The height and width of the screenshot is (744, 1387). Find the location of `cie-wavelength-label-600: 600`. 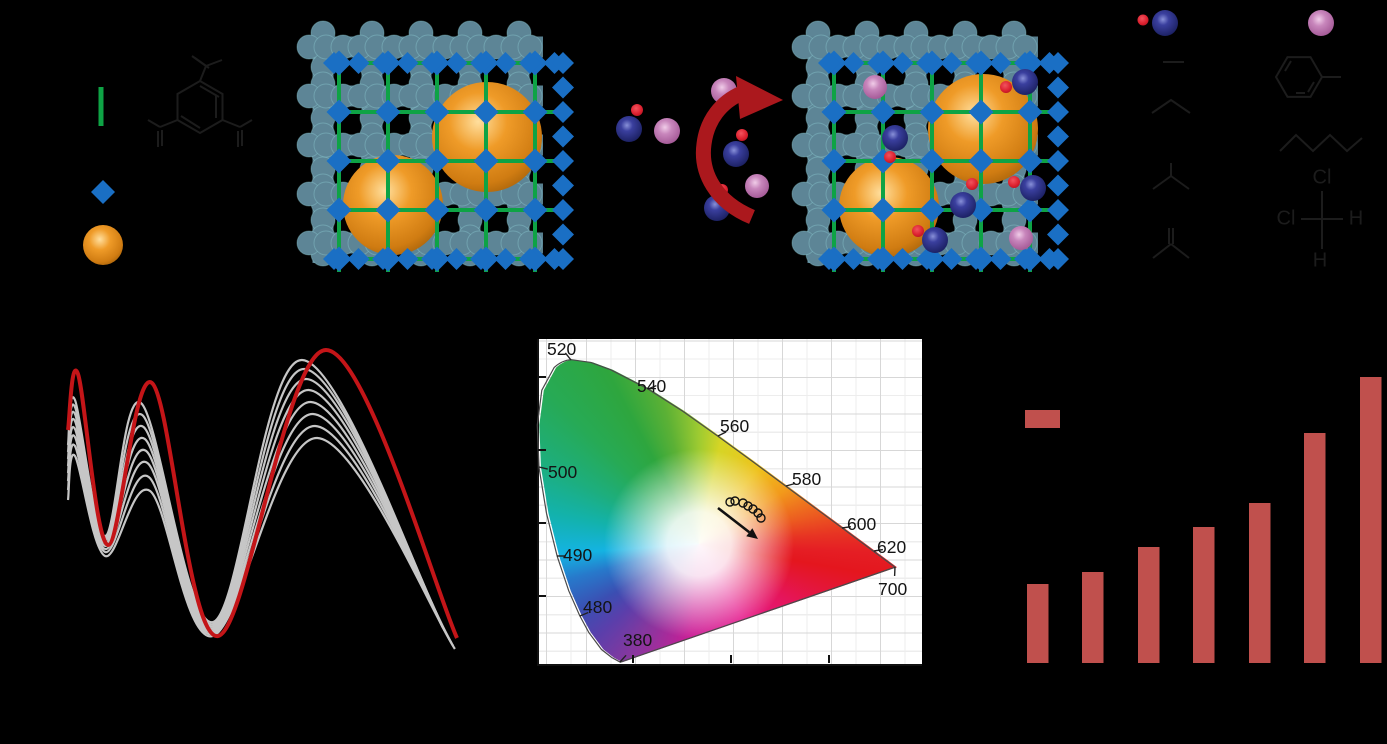

cie-wavelength-label-600: 600 is located at coordinates (862, 524).